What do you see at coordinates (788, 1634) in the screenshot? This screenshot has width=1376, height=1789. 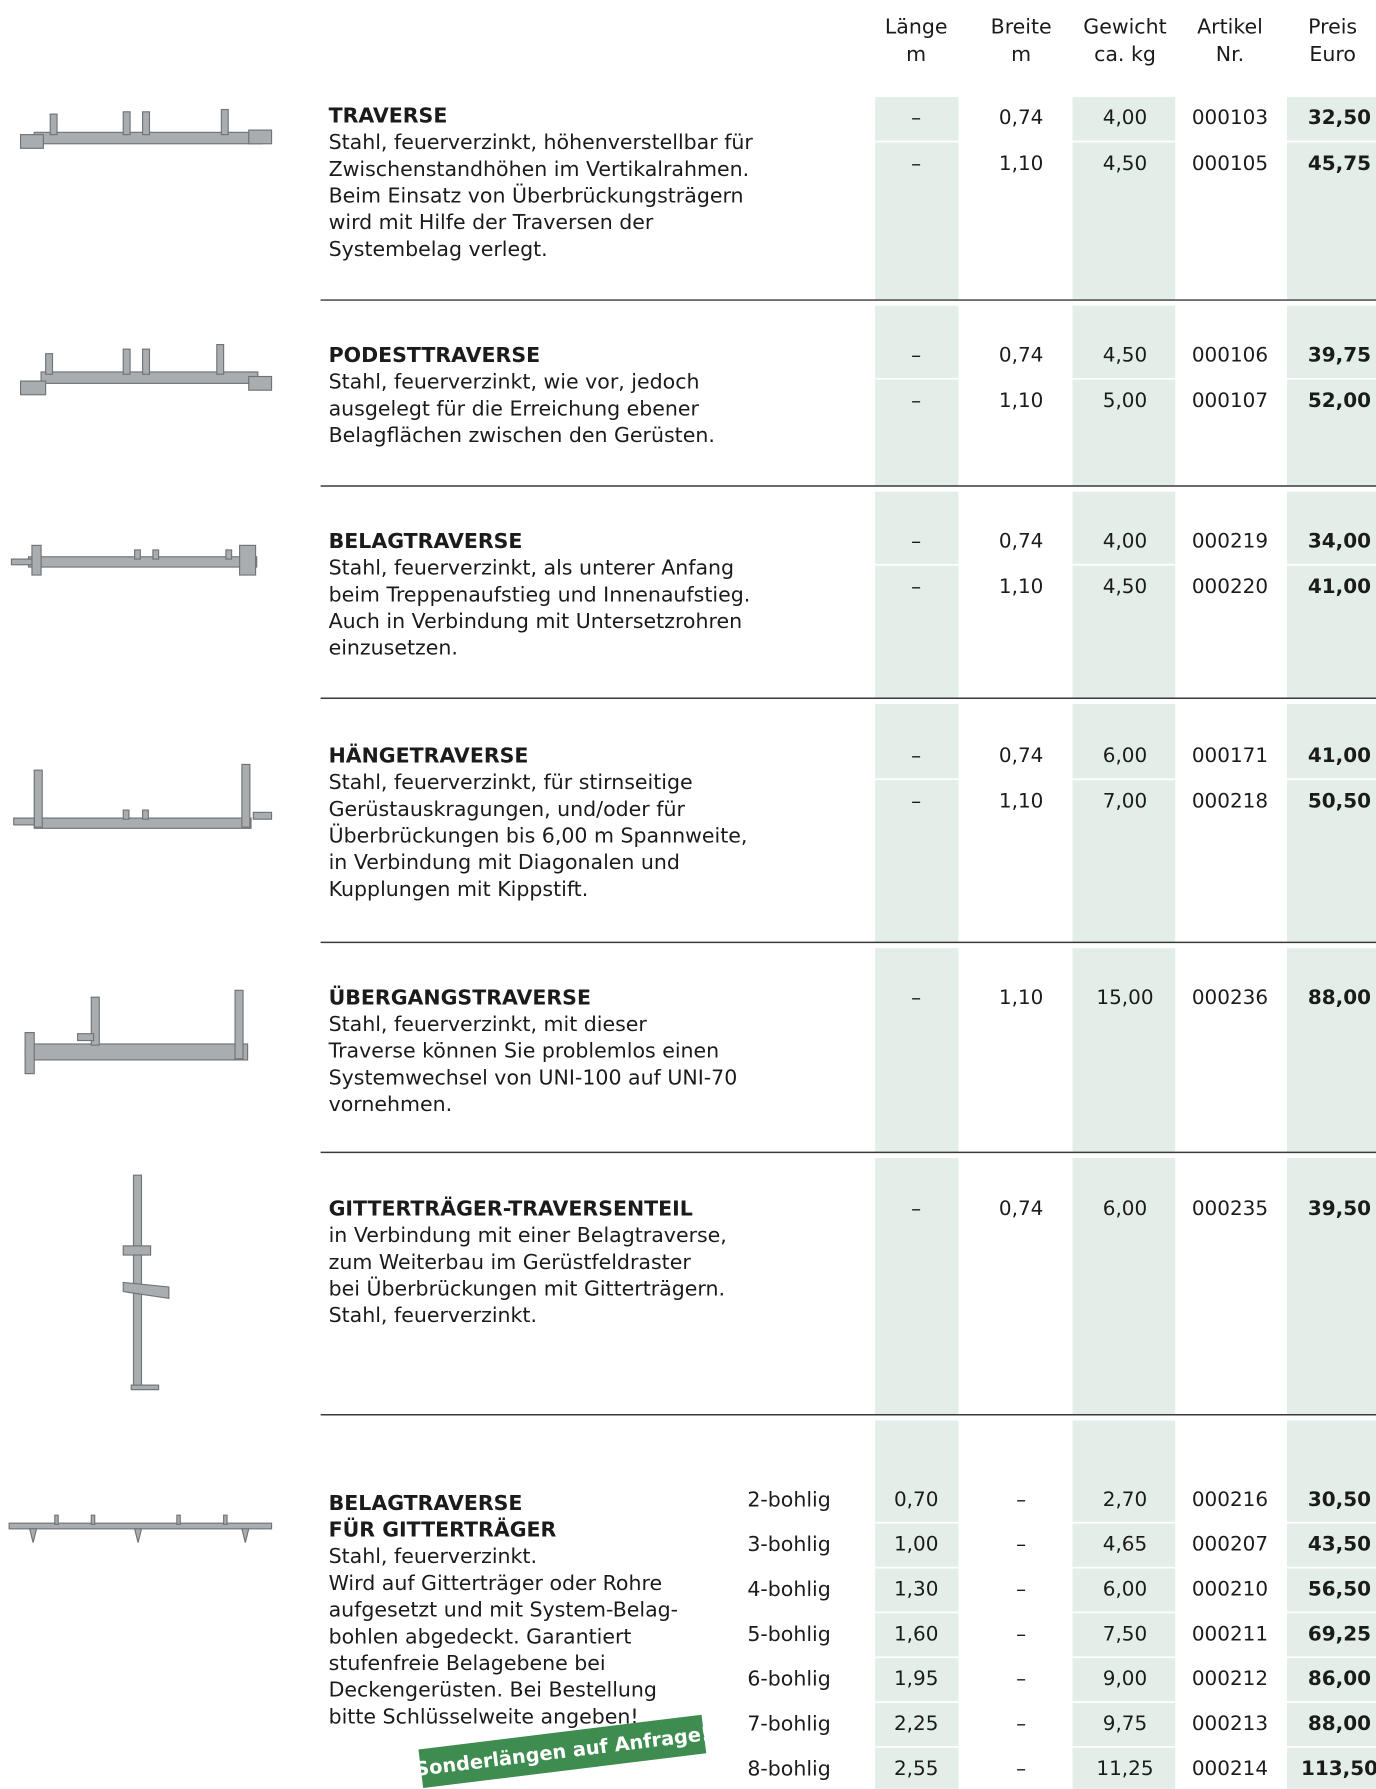 I see `variant-label: 5-bohlig` at bounding box center [788, 1634].